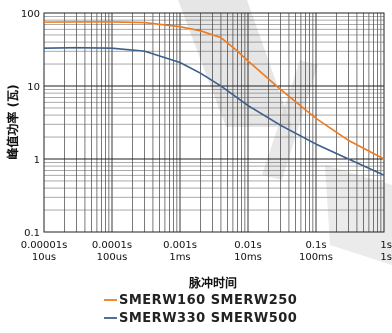 Image resolution: width=392 pixels, height=333 pixels. What do you see at coordinates (30, 124) in the screenshot?
I see `y-axis-ticks: 0.1 1 10 100` at bounding box center [30, 124].